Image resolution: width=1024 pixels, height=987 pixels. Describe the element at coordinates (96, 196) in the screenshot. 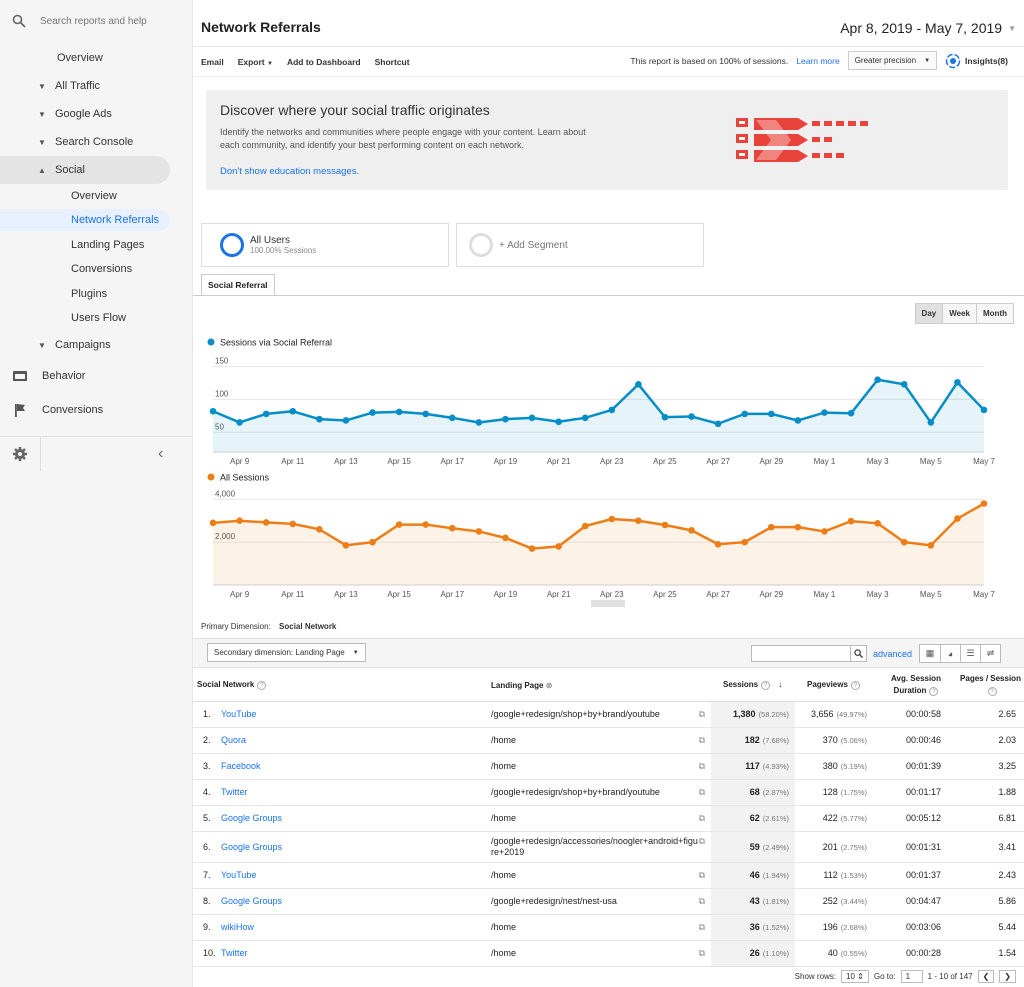

I see `sidebar-item-social-overview: Overview` at that location.